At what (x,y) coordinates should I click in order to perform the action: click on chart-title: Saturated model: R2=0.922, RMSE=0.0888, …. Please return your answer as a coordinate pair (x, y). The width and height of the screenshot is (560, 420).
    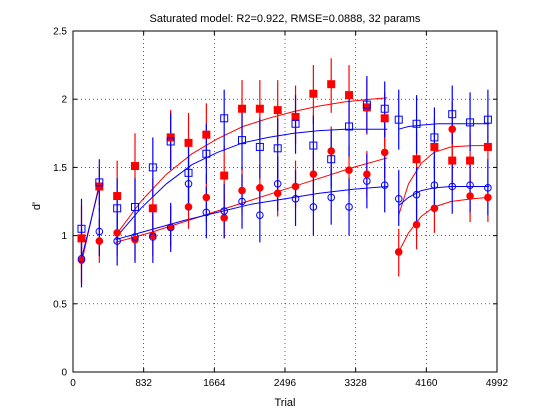
    Looking at the image, I should click on (285, 19).